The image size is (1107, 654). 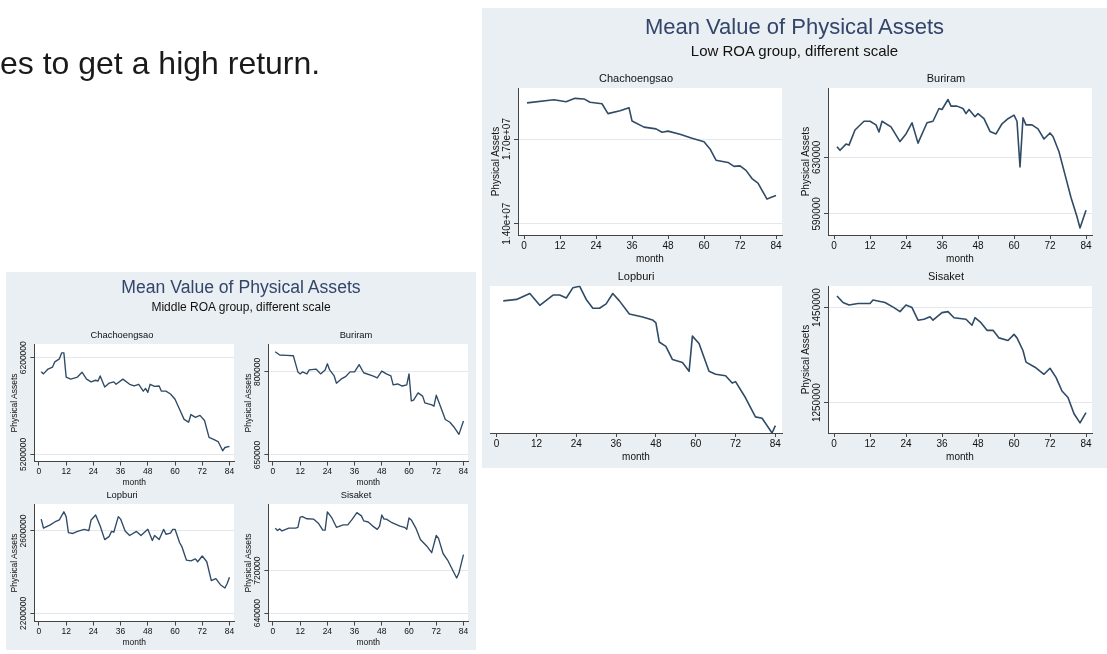 What do you see at coordinates (257, 372) in the screenshot?
I see `y-tick-label: 800000` at bounding box center [257, 372].